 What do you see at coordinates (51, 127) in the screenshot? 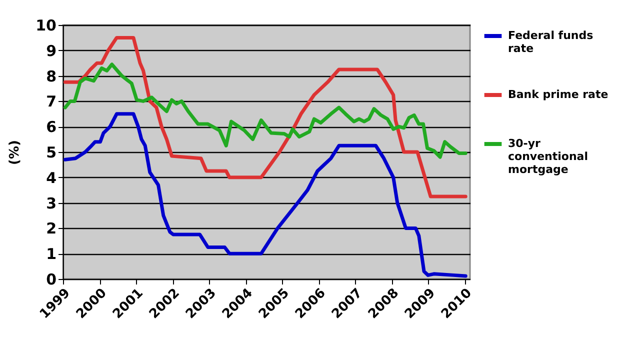
I see `y-tick-label: 6` at bounding box center [51, 127].